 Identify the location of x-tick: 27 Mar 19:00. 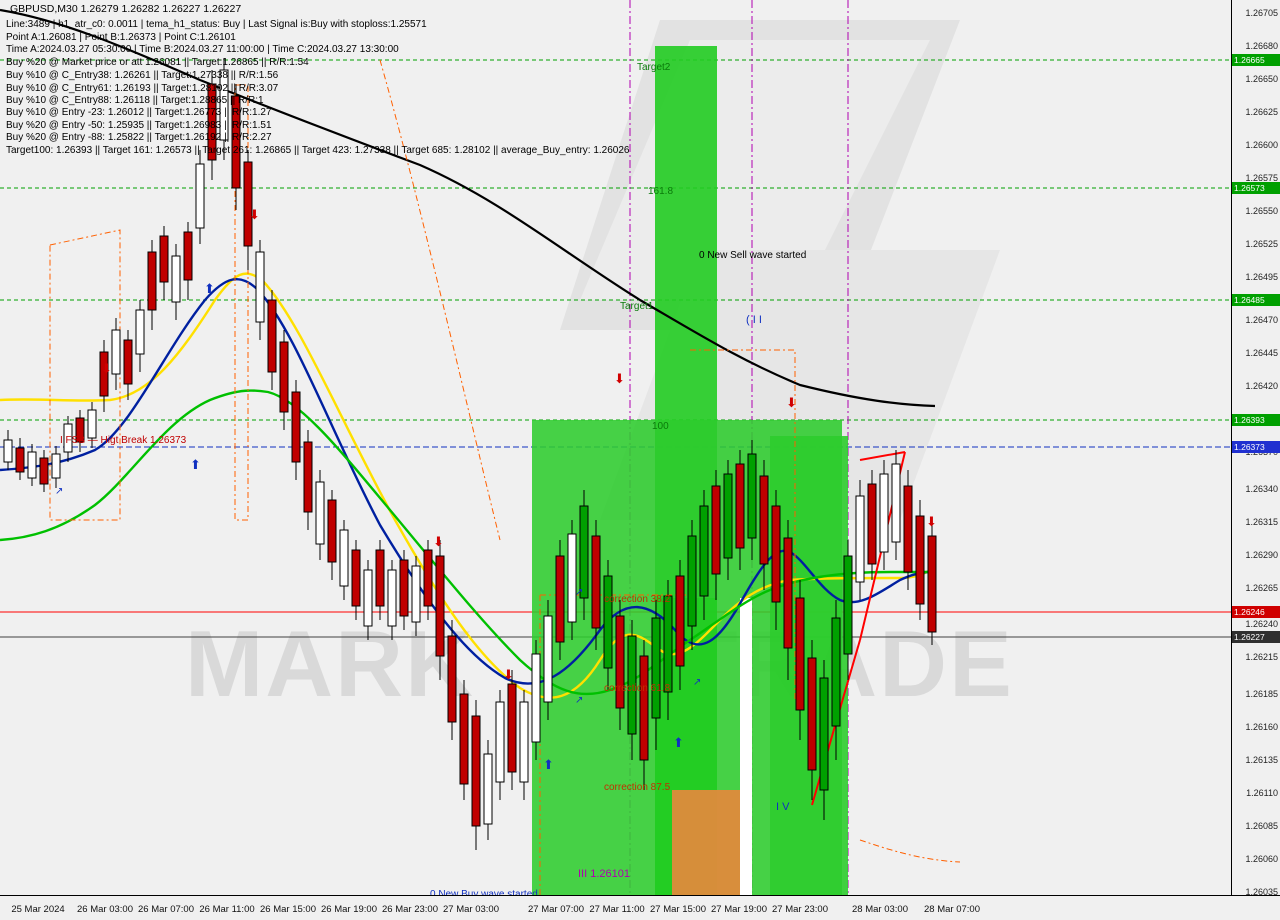
(739, 909).